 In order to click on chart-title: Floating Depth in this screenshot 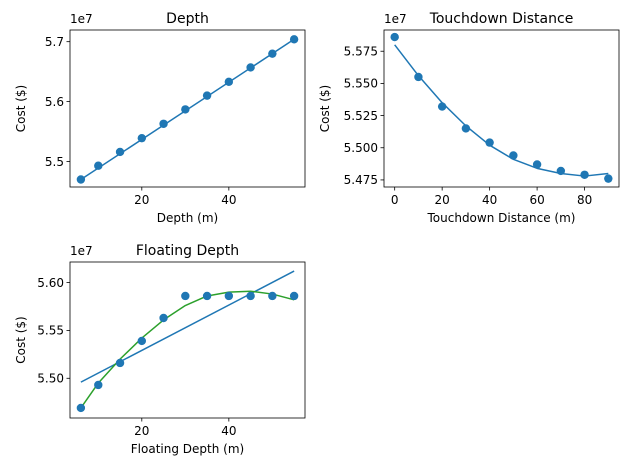, I will do `click(187, 251)`.